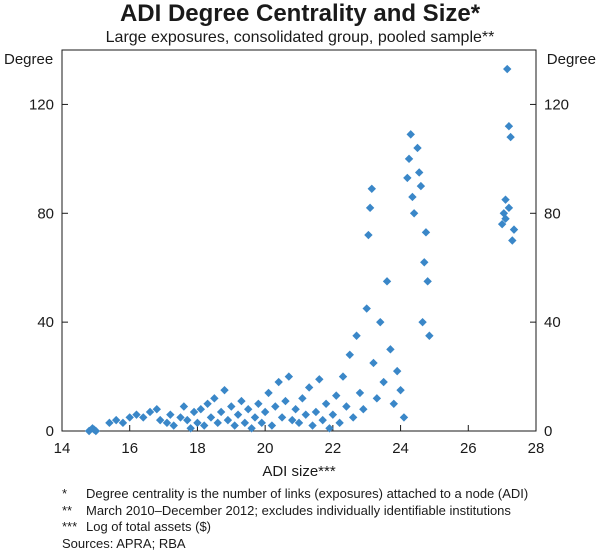 The height and width of the screenshot is (554, 600). Describe the element at coordinates (400, 448) in the screenshot. I see `x-tick-label: 24` at that location.